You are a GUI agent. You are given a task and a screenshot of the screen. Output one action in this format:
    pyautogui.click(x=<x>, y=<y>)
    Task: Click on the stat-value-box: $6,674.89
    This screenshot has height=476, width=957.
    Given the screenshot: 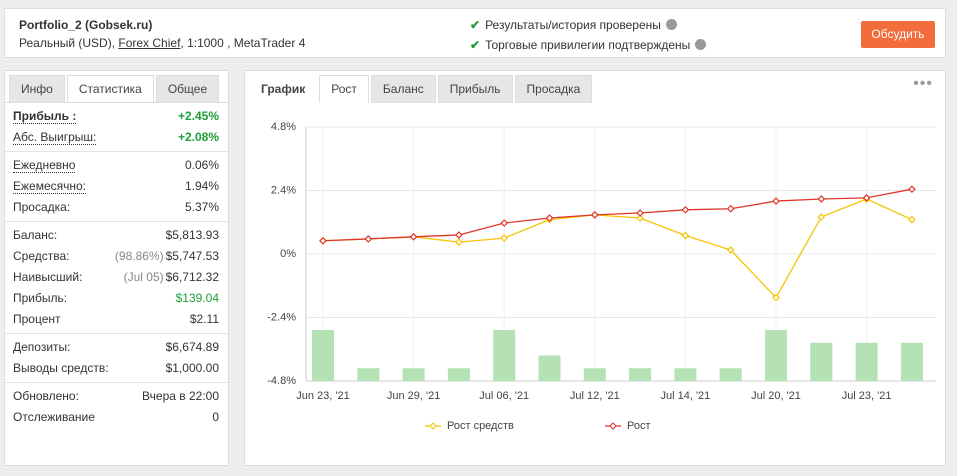 What is the action you would take?
    pyautogui.click(x=192, y=347)
    